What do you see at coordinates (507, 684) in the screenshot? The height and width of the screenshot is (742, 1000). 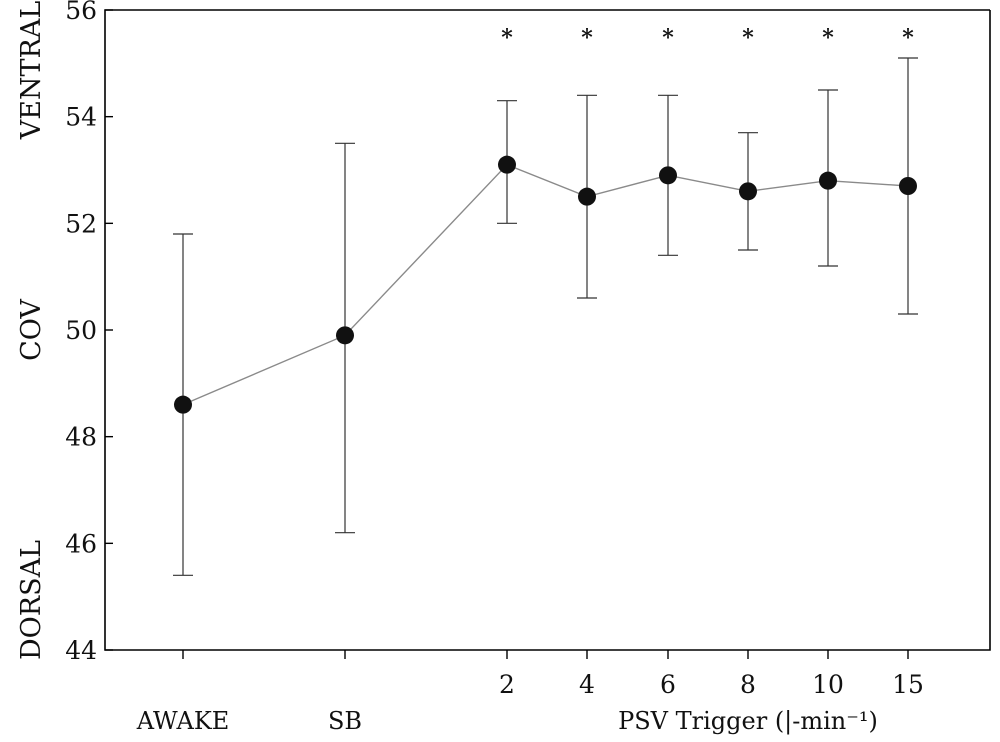 I see `x-tick-label: 2` at bounding box center [507, 684].